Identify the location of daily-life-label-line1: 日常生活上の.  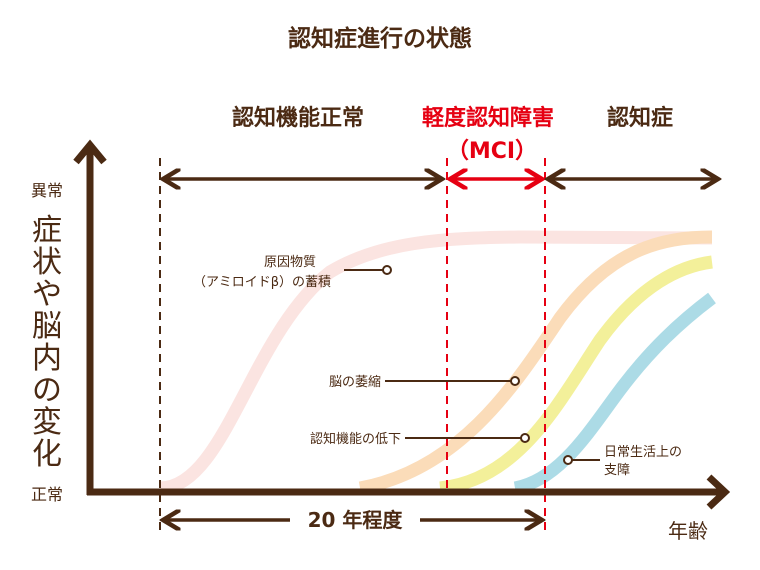
(643, 452).